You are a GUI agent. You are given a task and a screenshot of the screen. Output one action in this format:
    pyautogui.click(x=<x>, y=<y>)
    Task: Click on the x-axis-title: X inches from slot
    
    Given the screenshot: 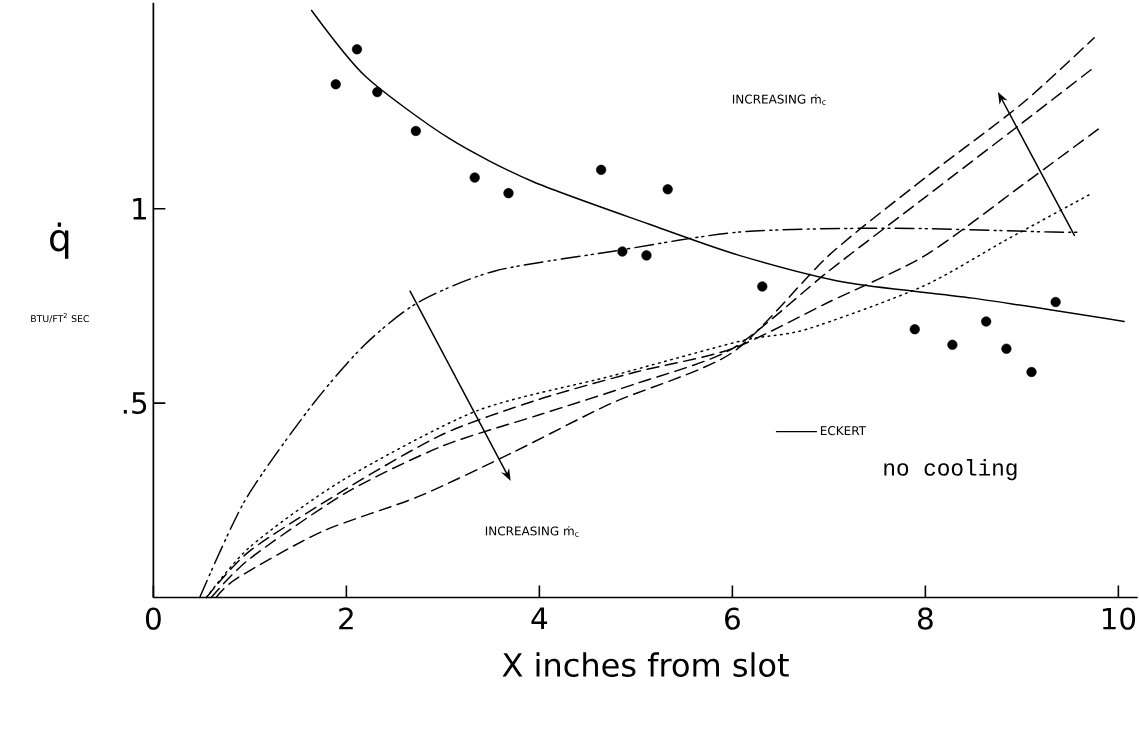 What is the action you would take?
    pyautogui.click(x=645, y=665)
    